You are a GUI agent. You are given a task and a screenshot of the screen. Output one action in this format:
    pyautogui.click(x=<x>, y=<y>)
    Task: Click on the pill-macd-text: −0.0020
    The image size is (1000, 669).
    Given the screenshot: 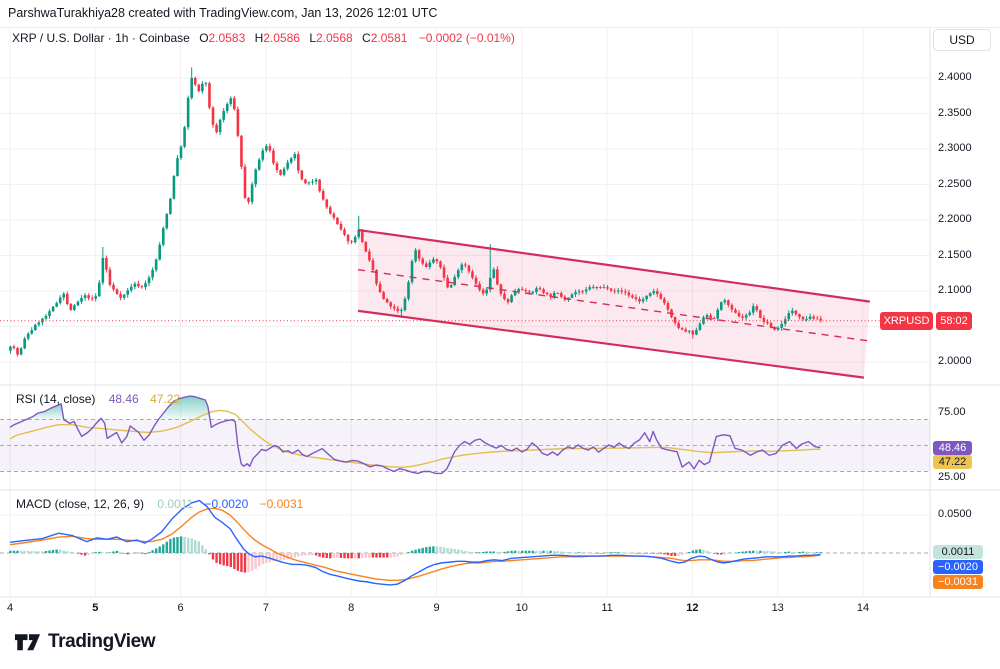 What is the action you would take?
    pyautogui.click(x=958, y=567)
    